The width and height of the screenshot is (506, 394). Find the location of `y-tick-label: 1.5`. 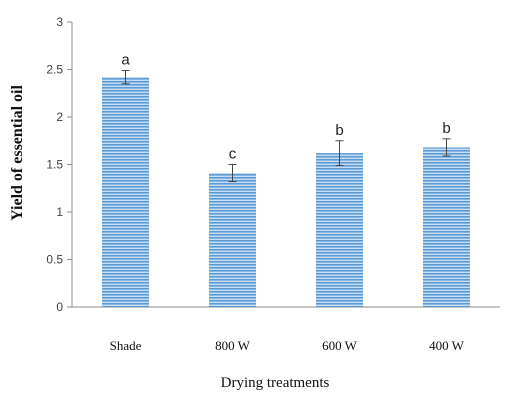

y-tick-label: 1.5 is located at coordinates (54, 165).